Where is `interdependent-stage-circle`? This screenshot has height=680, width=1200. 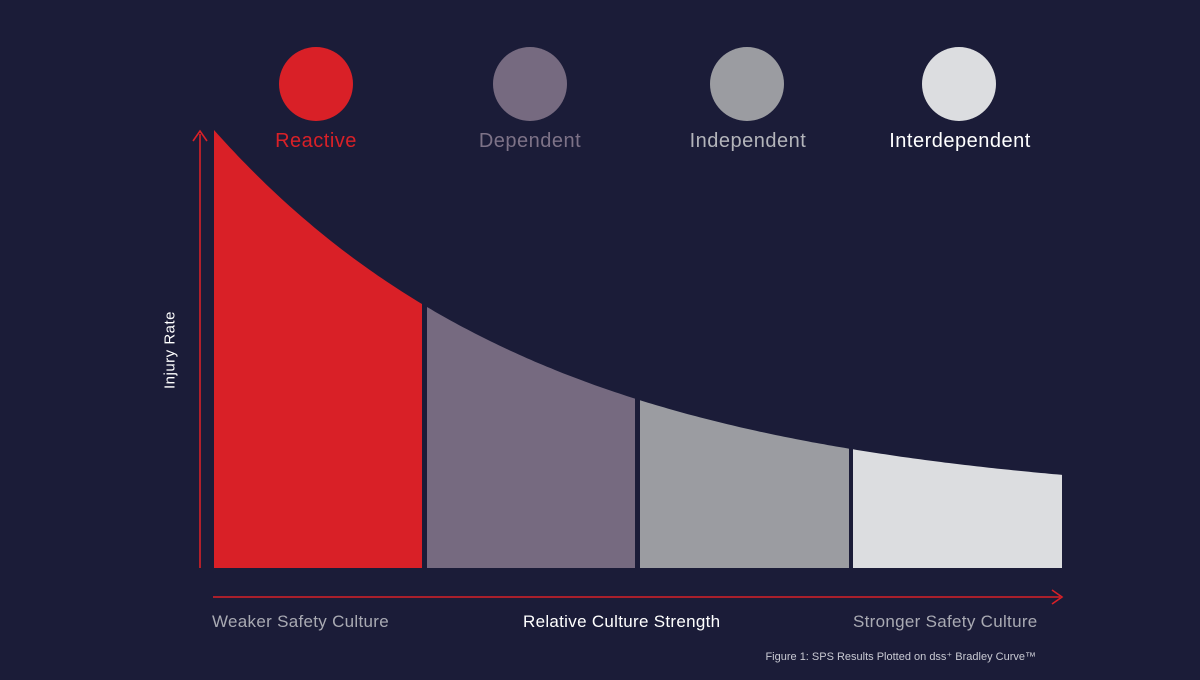
interdependent-stage-circle is located at coordinates (959, 84).